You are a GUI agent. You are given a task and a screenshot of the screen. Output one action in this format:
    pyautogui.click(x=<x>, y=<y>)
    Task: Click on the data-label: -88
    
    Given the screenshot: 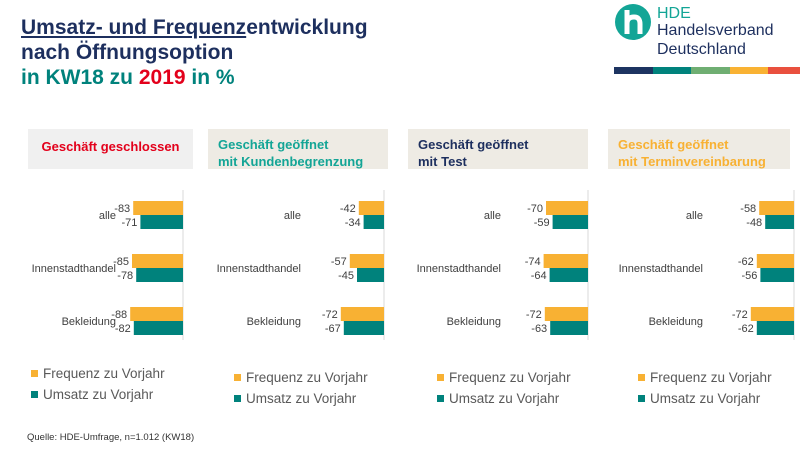 What is the action you would take?
    pyautogui.click(x=119, y=315)
    